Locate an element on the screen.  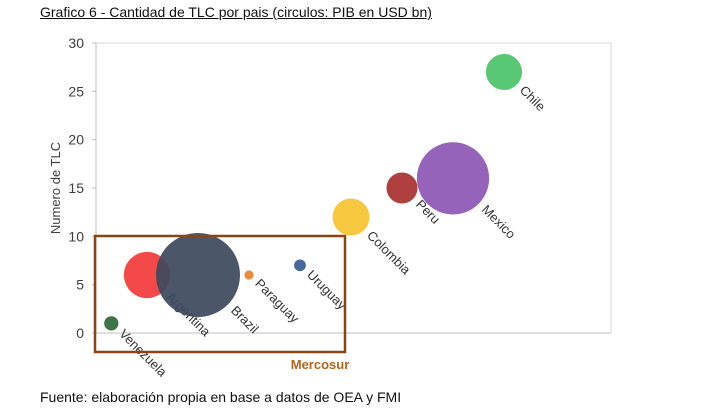
bubble-label-chile: Chile is located at coordinates (533, 99).